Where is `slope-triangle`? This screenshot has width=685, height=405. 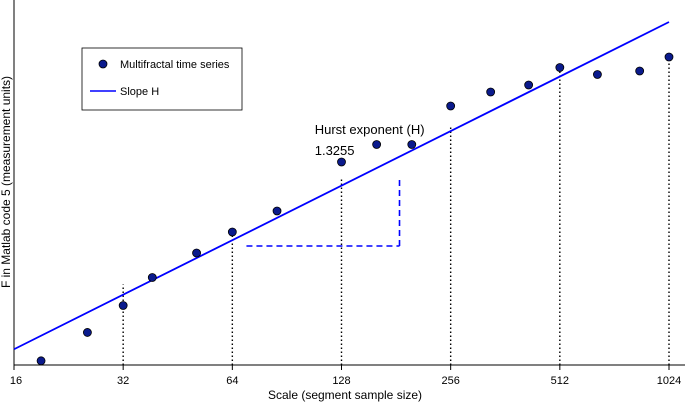
slope-triangle is located at coordinates (323, 211).